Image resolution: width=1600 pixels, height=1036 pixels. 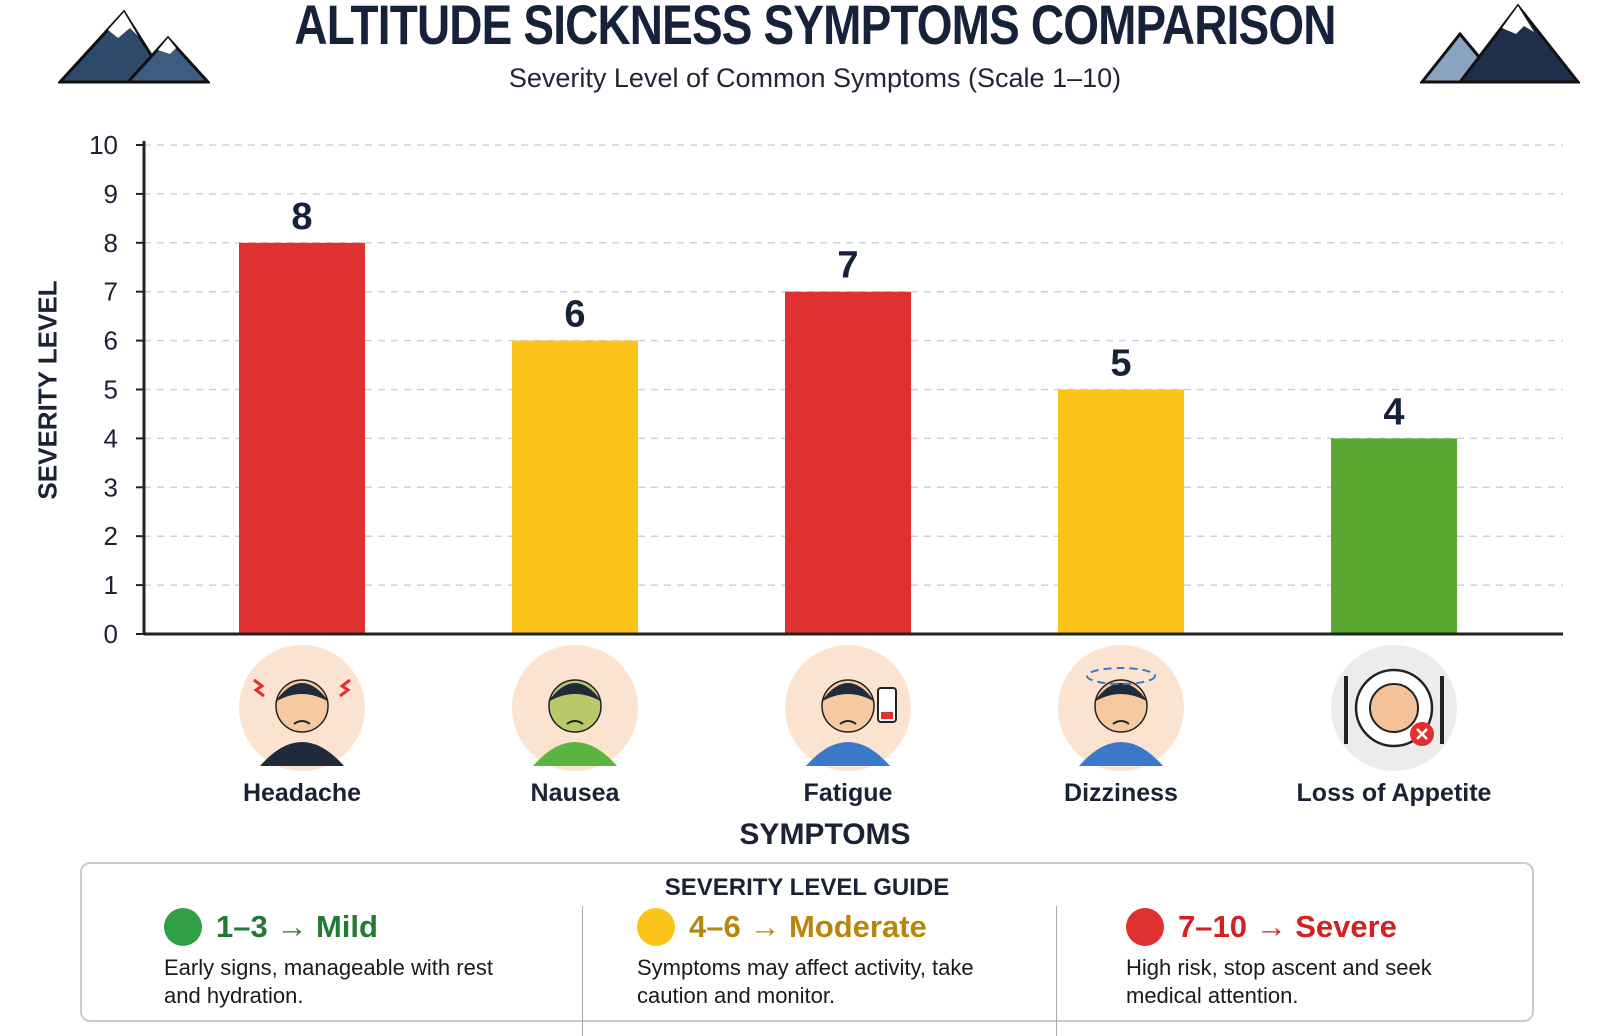 I want to click on category-label: Loss of Appetite, so click(x=1394, y=793).